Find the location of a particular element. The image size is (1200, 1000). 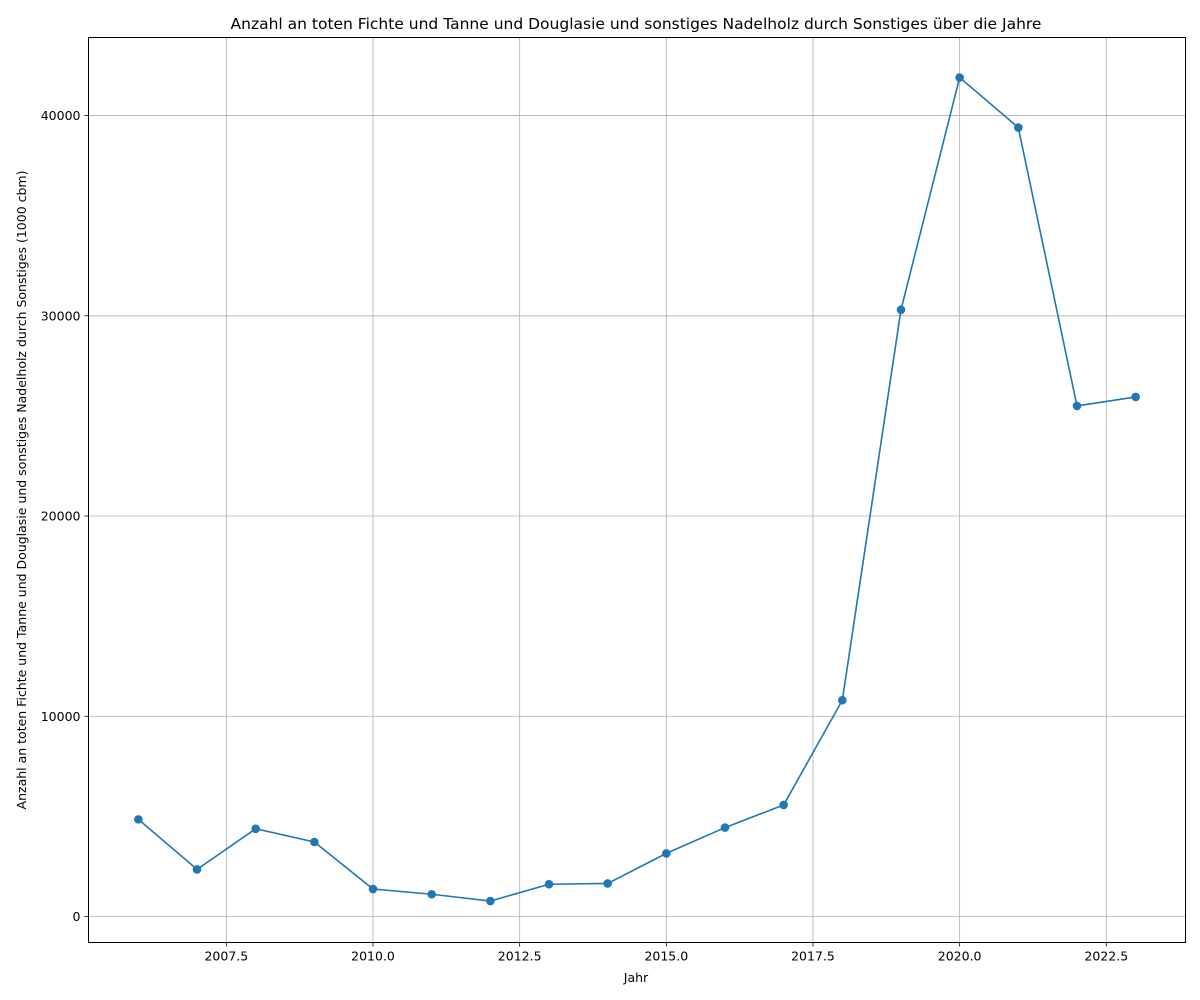

y-tick-label: 30000 is located at coordinates (61, 315).